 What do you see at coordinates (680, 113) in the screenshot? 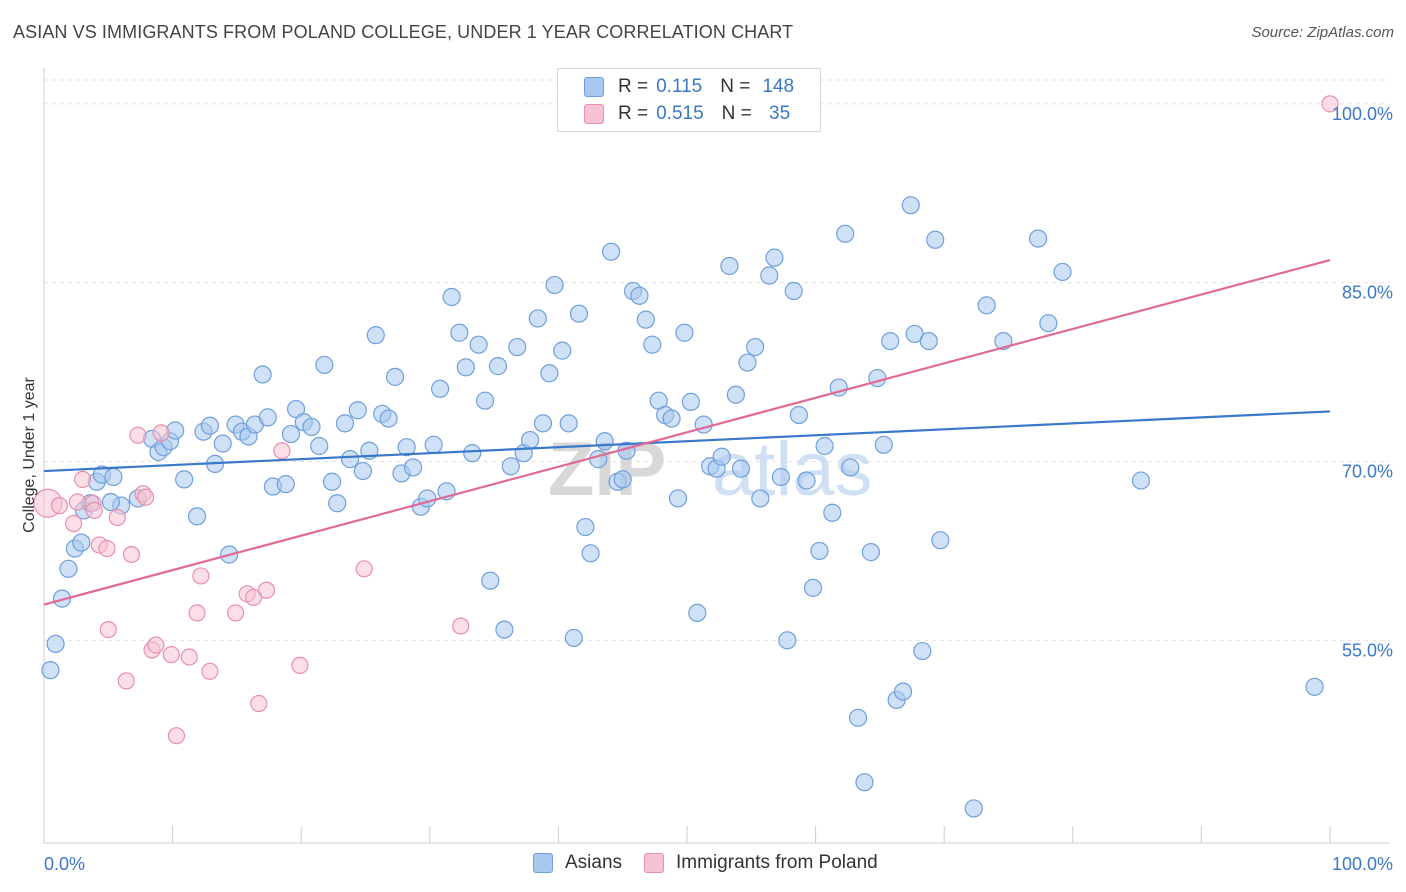
I see `legend-r-value: 0.515` at bounding box center [680, 113].